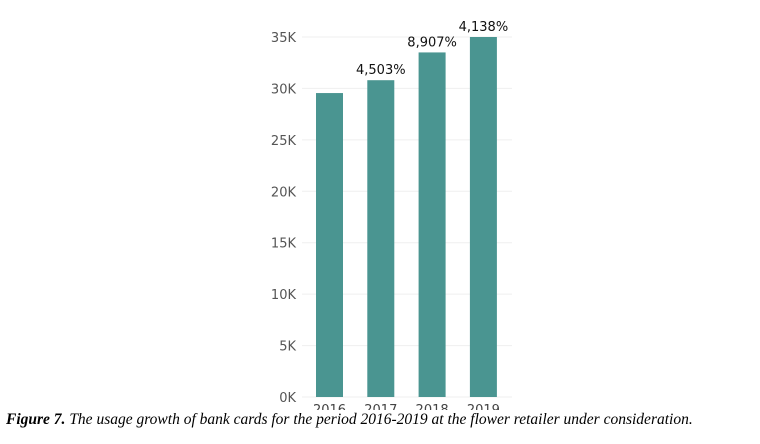 The width and height of the screenshot is (760, 444). What do you see at coordinates (432, 42) in the screenshot?
I see `data-label: 8,907%` at bounding box center [432, 42].